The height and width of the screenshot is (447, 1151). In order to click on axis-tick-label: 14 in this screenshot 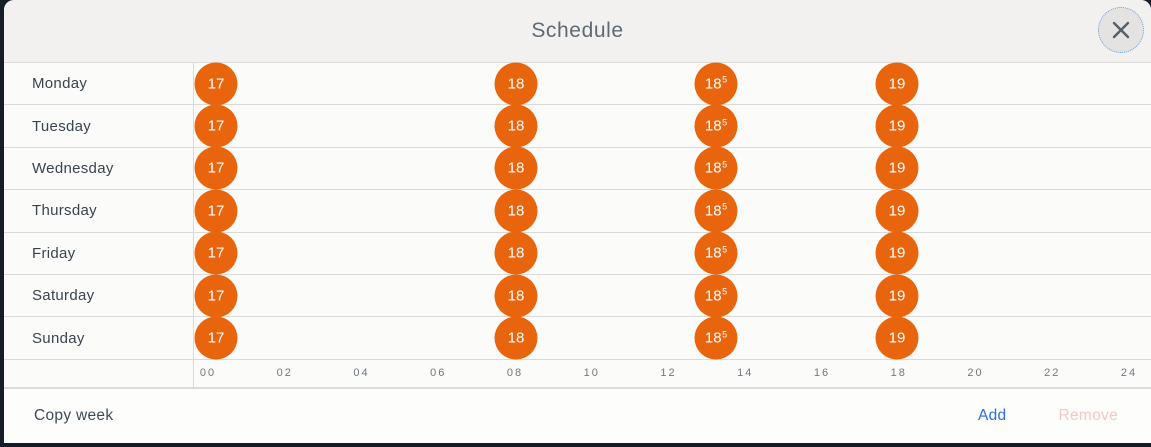, I will do `click(745, 373)`.